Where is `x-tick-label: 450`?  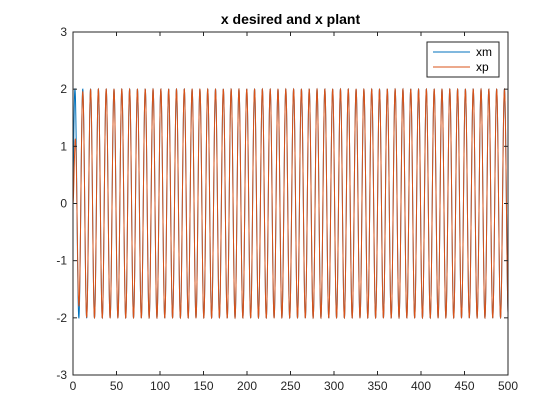 x-tick-label: 450 is located at coordinates (464, 386).